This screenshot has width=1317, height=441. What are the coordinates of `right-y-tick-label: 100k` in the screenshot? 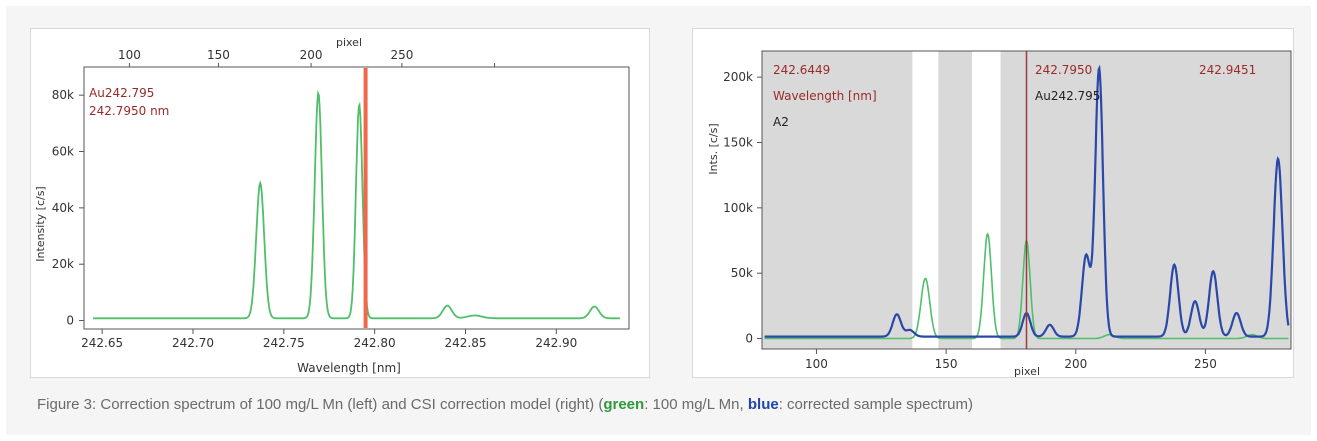 It's located at (738, 208).